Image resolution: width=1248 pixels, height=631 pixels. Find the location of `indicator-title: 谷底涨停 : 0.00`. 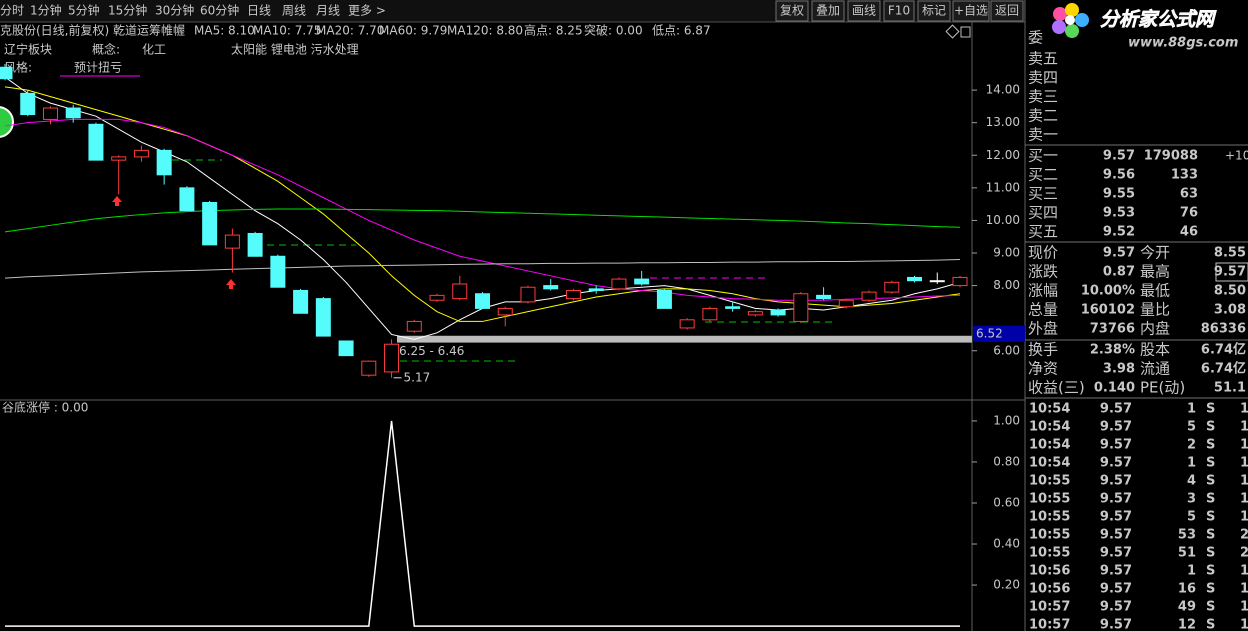

indicator-title: 谷底涨停 : 0.00 is located at coordinates (45, 407).